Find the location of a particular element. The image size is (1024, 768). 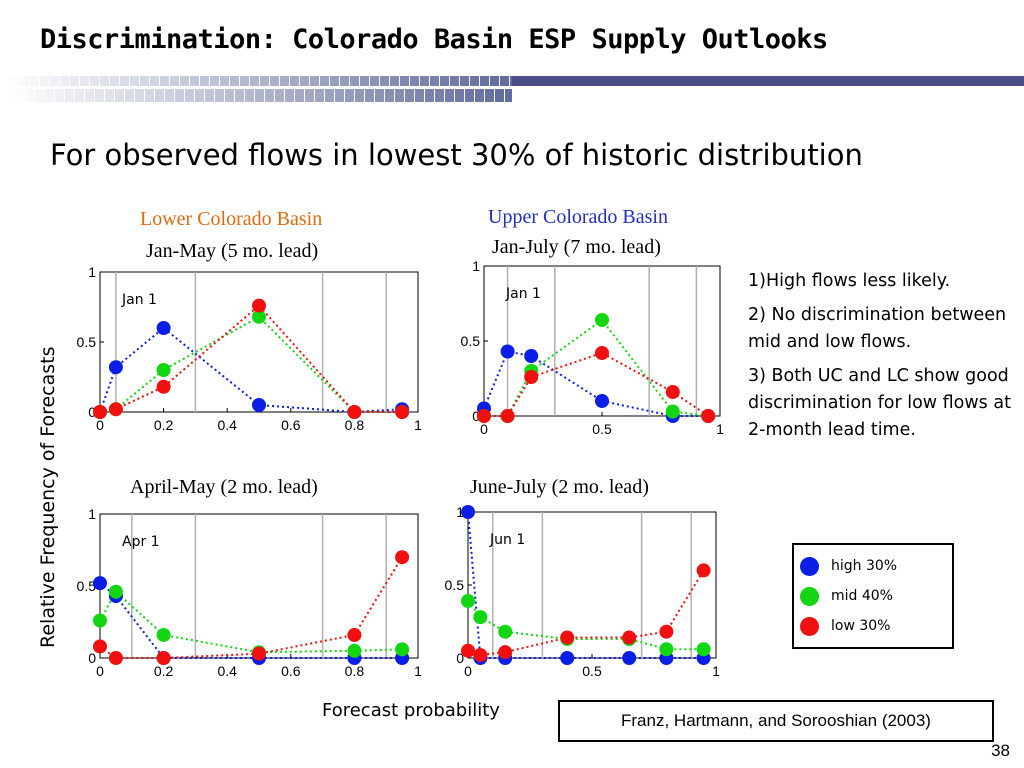

series-line-low is located at coordinates (596, 384).